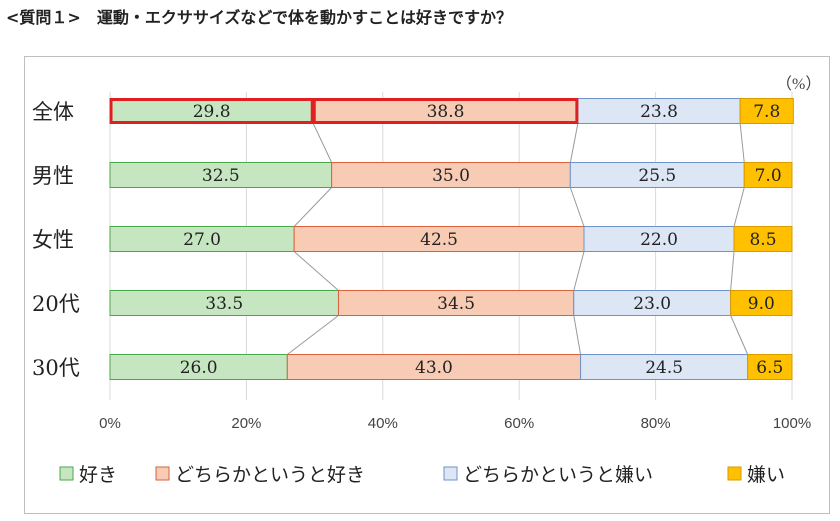 Image resolution: width=840 pixels, height=521 pixels. Describe the element at coordinates (53, 112) in the screenshot. I see `category-label: 全体` at that location.